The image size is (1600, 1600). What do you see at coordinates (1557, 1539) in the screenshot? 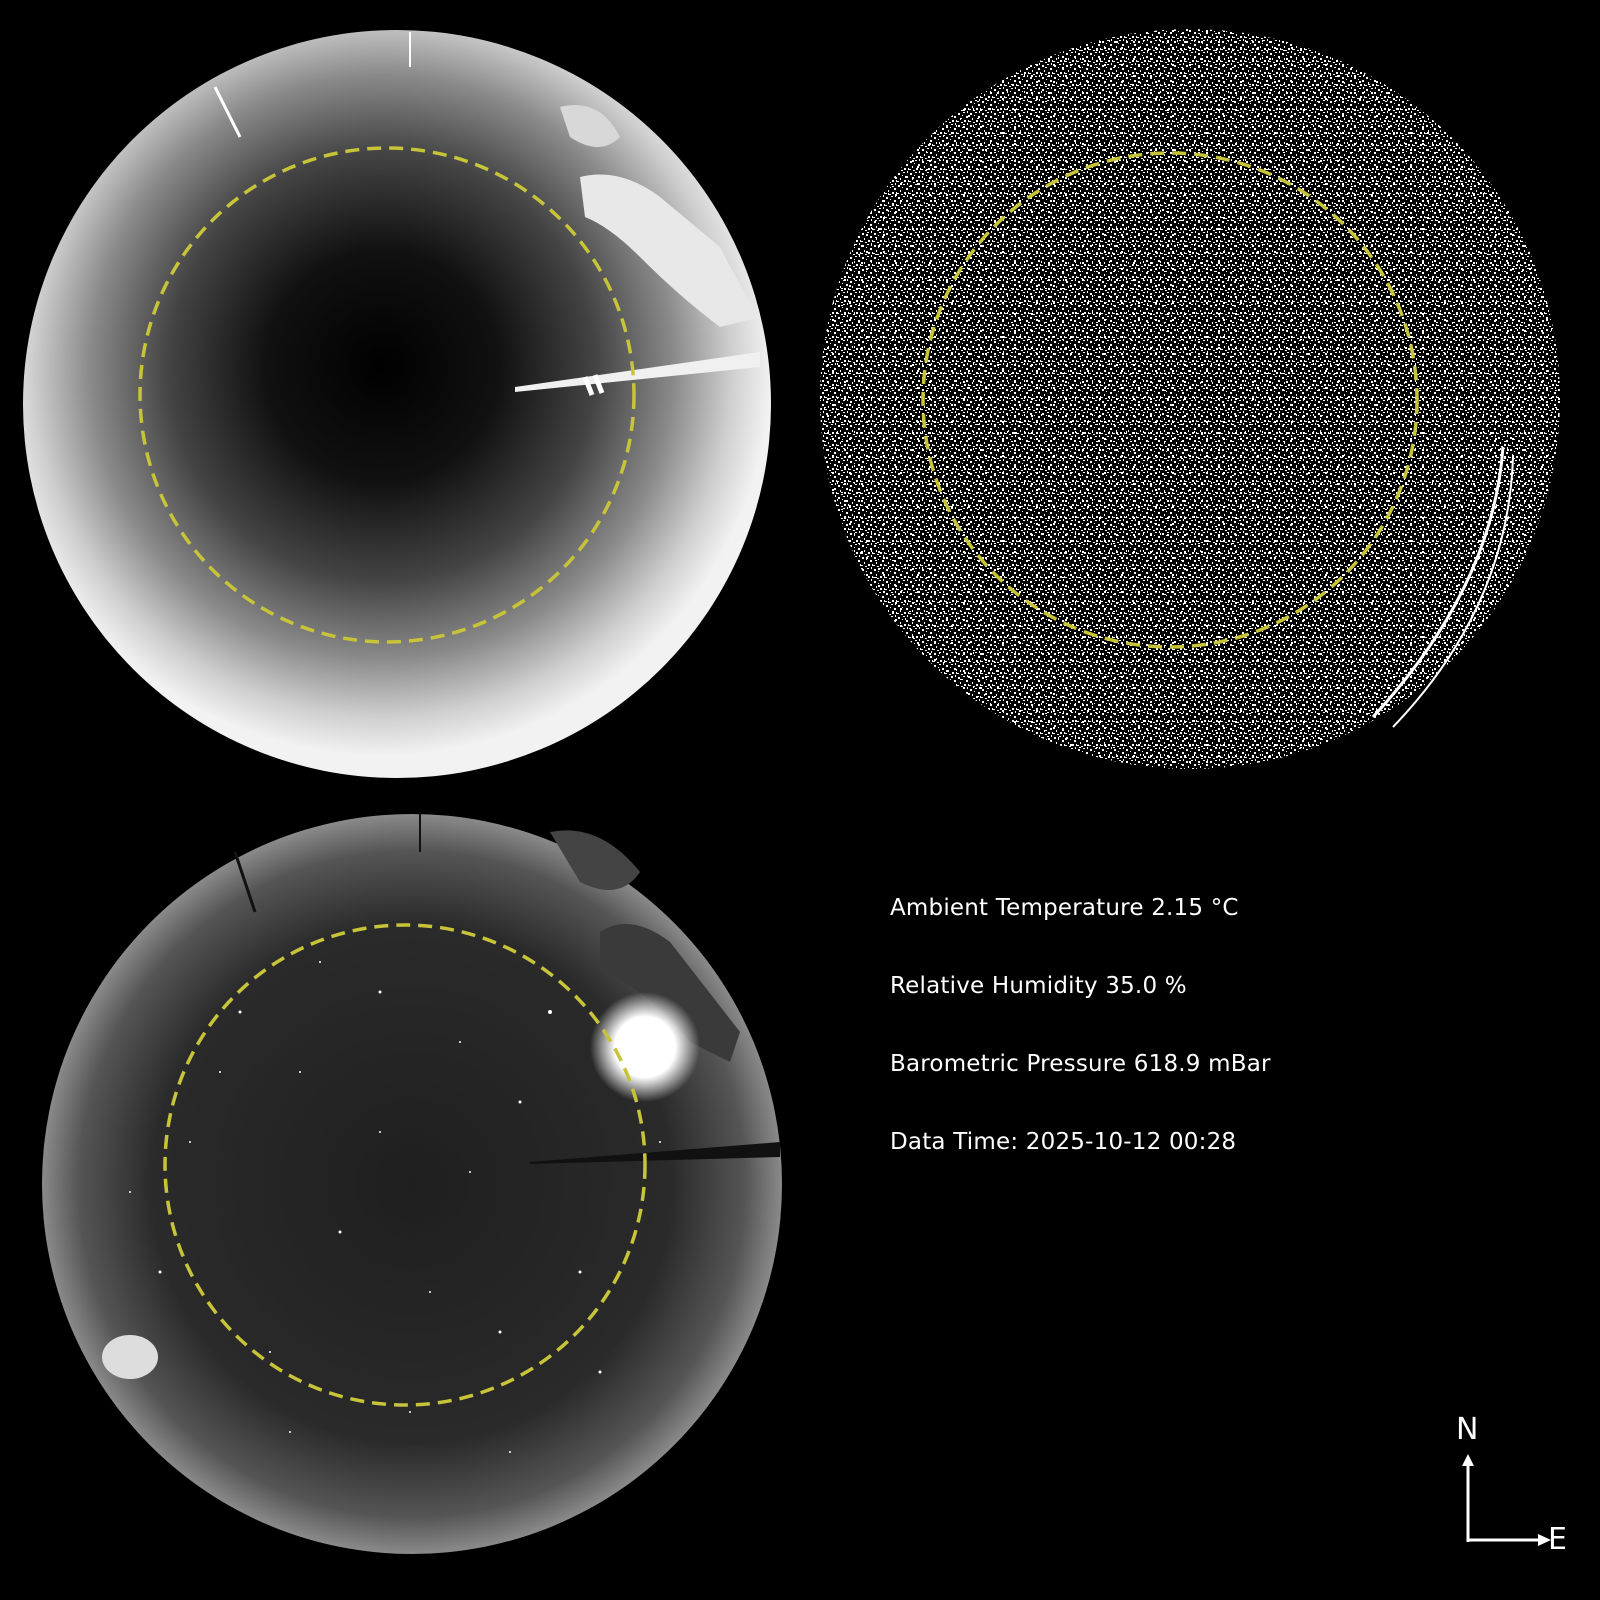
I see `east-label: E` at bounding box center [1557, 1539].